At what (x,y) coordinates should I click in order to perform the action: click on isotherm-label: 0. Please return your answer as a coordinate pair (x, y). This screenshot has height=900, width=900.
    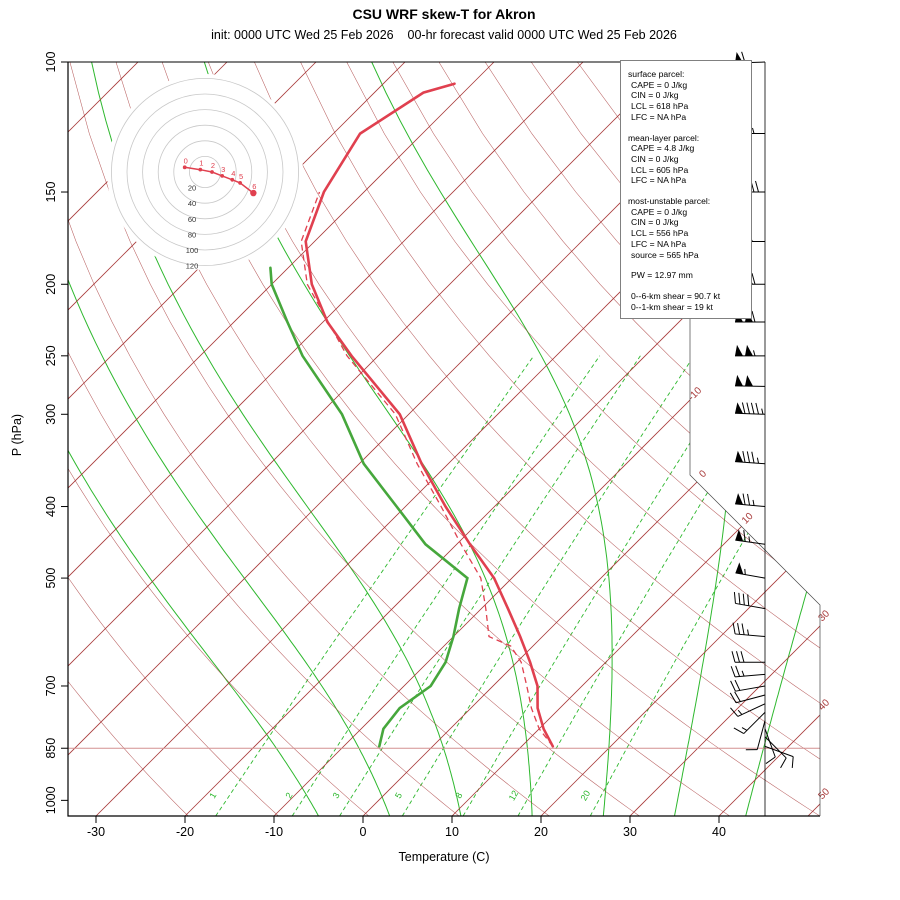
    Looking at the image, I should click on (703, 474).